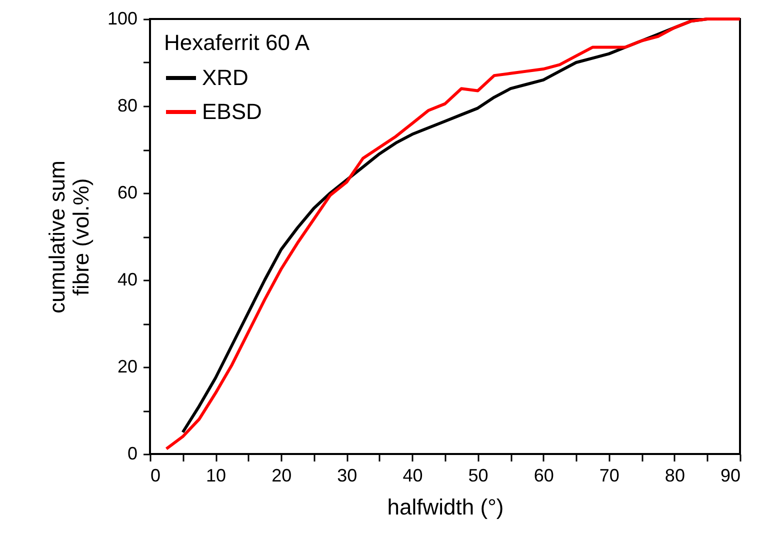 The image size is (758, 543). What do you see at coordinates (232, 111) in the screenshot?
I see `legend-label: EBSD` at bounding box center [232, 111].